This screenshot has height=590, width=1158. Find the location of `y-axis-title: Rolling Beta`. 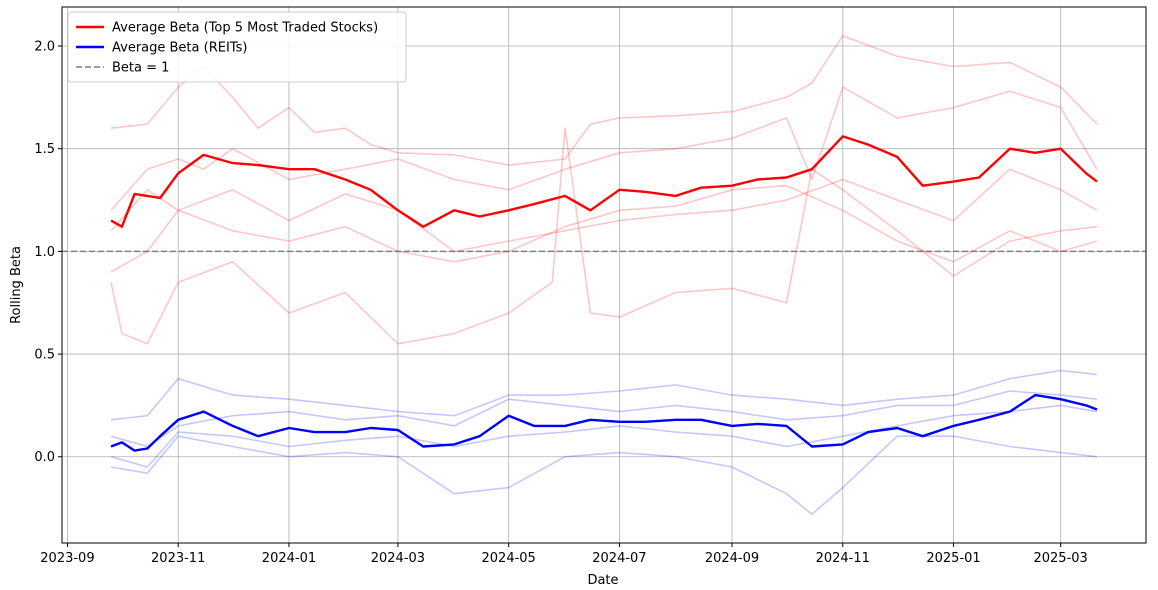

y-axis-title: Rolling Beta is located at coordinates (16, 285).